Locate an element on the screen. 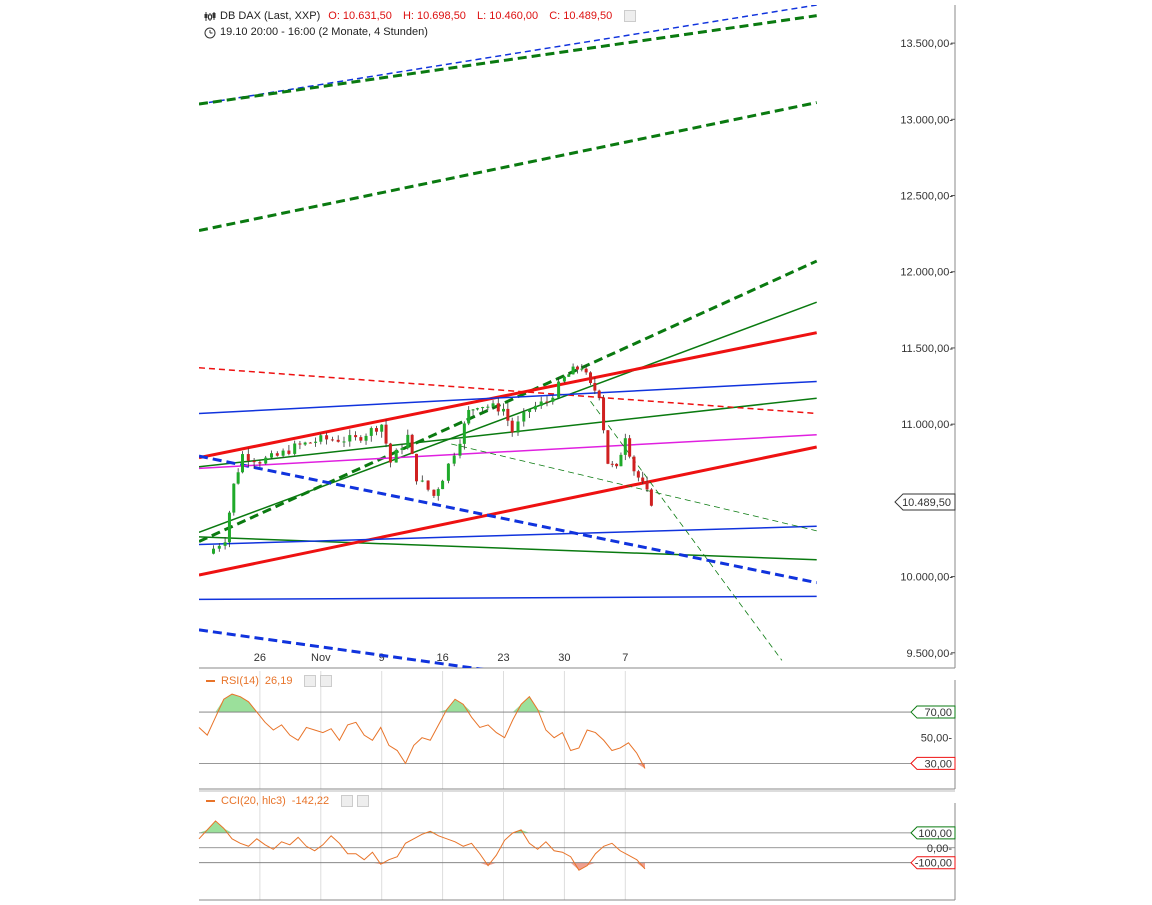 The image size is (1152, 905). cci-overbought-fill is located at coordinates (422, 826).